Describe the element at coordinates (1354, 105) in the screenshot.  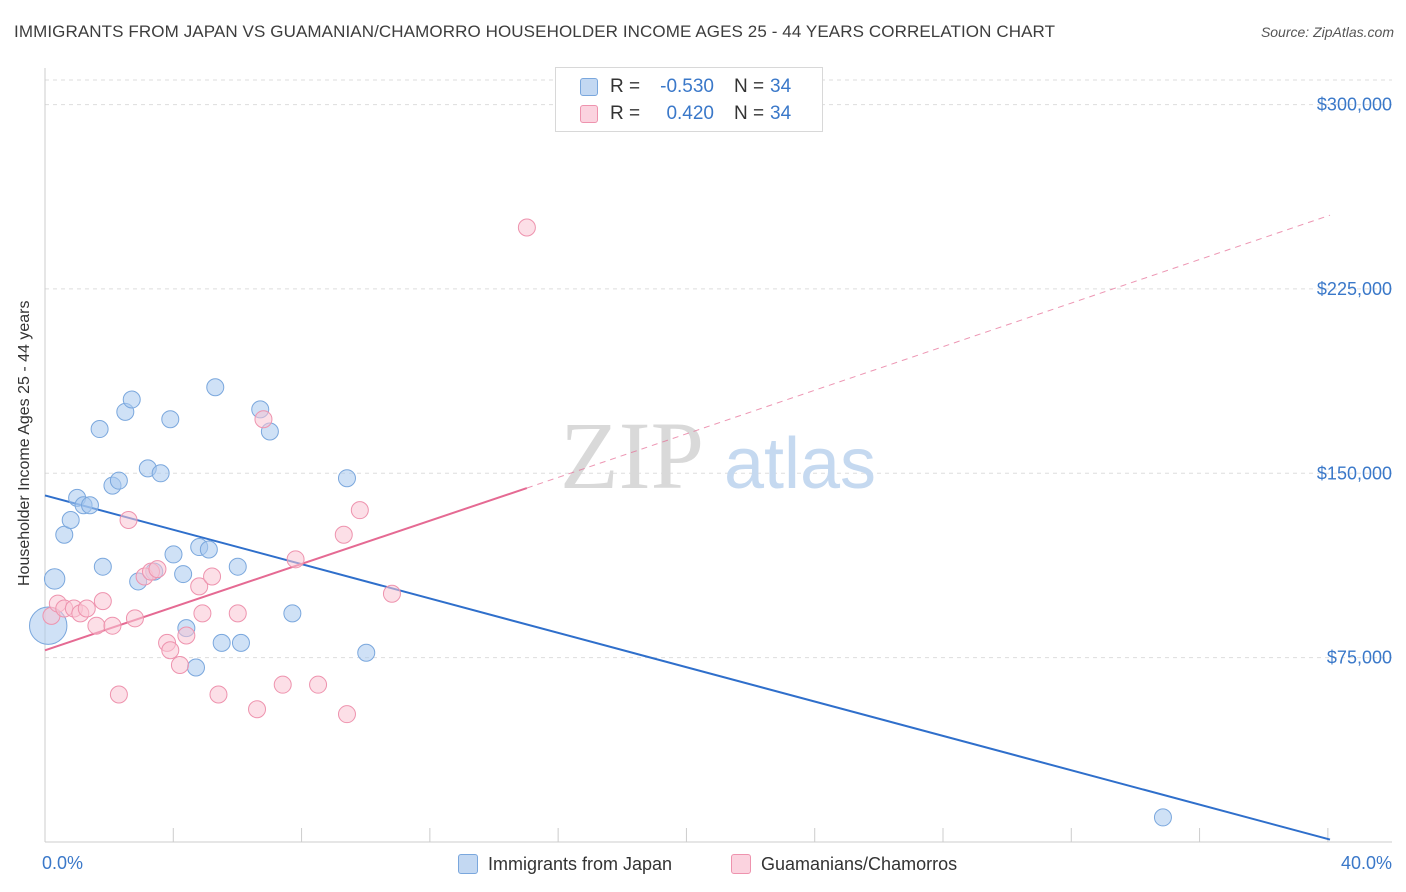
I see `y-tick-label: $300,000` at that location.